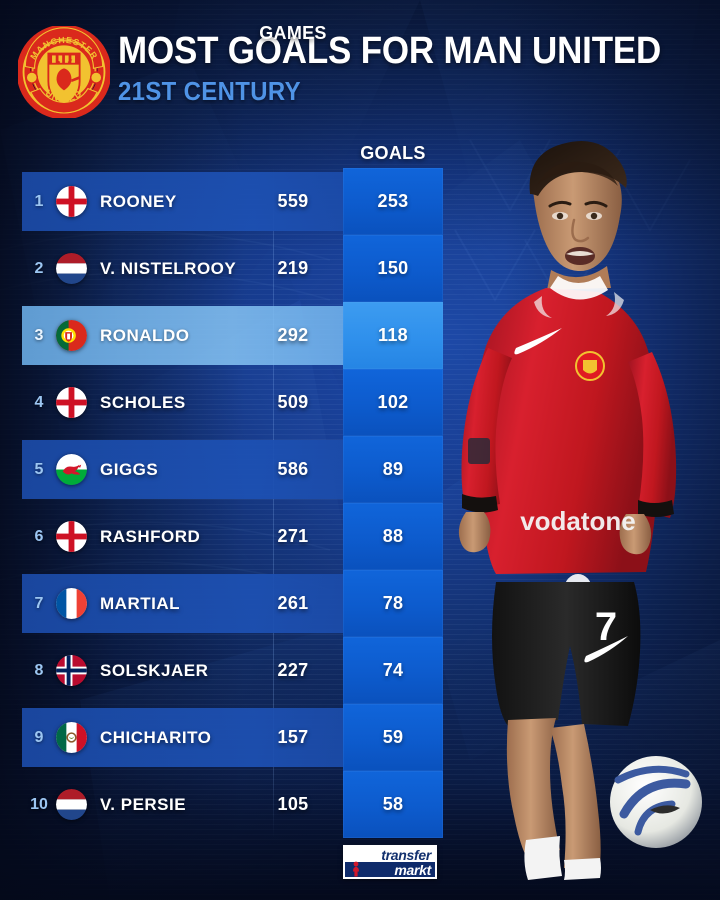 The height and width of the screenshot is (900, 720). What do you see at coordinates (293, 804) in the screenshot?
I see `games-value: 105` at bounding box center [293, 804].